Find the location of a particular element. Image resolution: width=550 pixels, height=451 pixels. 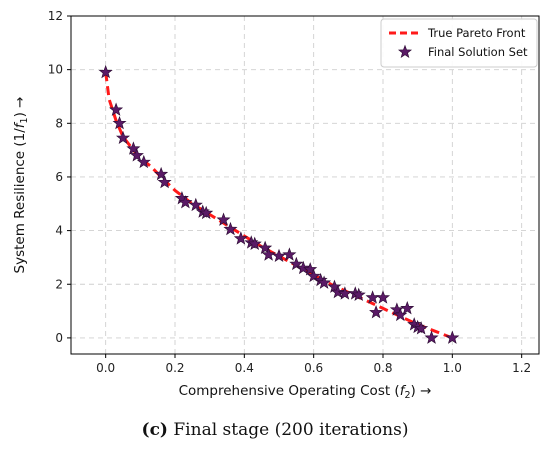

x-tick-label: 0.8 is located at coordinates (382, 368).